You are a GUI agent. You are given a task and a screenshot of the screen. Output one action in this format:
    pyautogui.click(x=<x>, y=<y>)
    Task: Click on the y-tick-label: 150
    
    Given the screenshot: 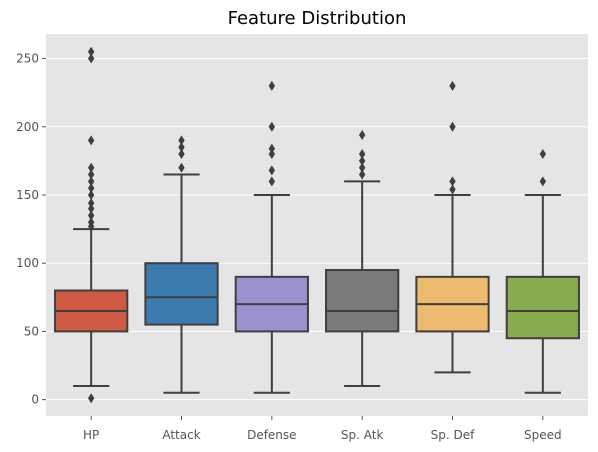 What is the action you would take?
    pyautogui.click(x=27, y=195)
    